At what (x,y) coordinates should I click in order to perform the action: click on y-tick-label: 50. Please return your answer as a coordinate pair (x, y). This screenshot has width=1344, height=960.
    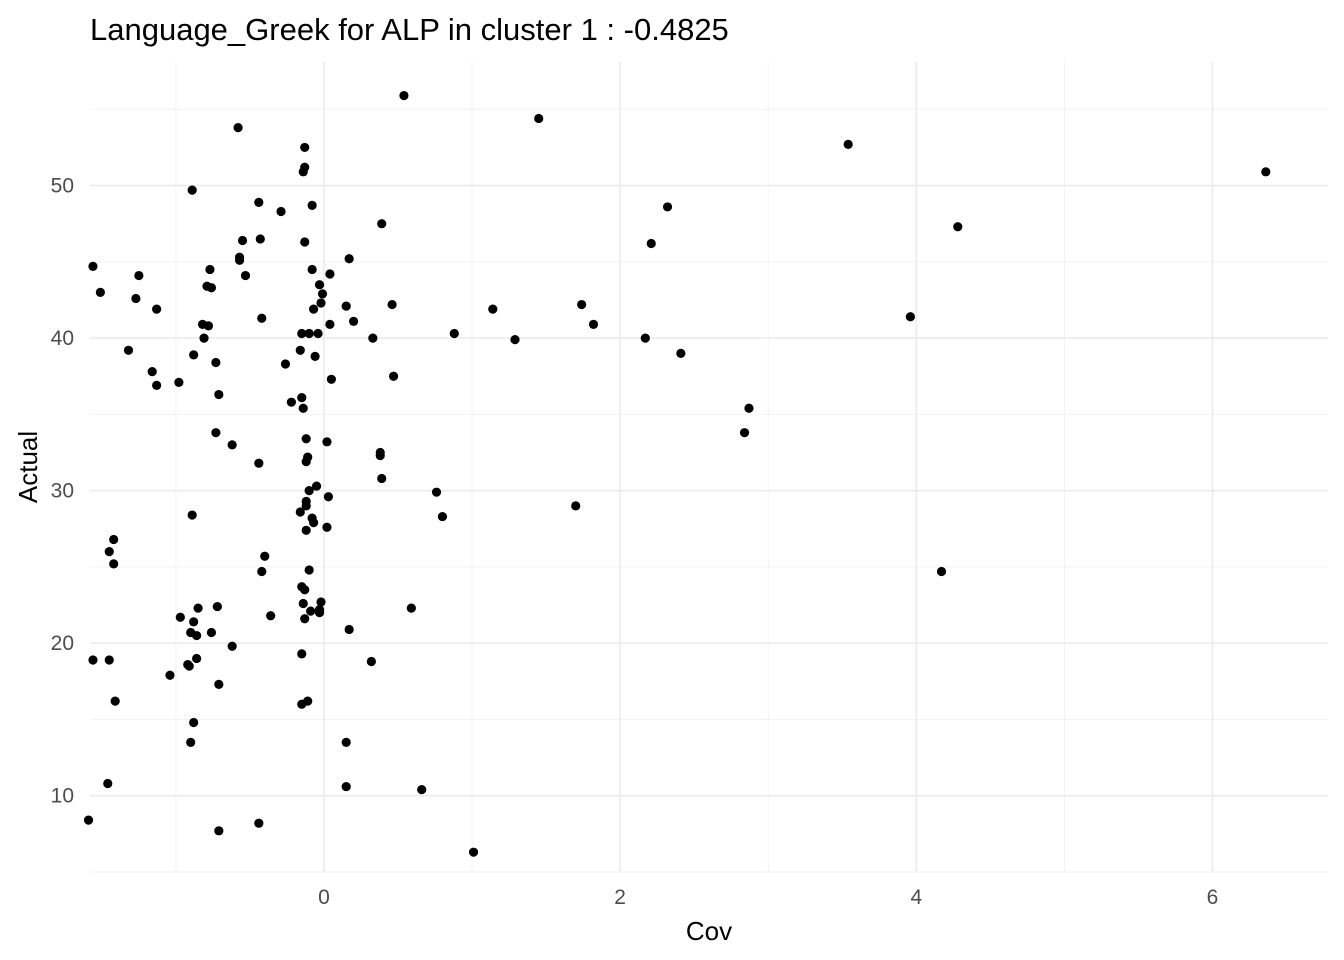
    Looking at the image, I should click on (62, 186).